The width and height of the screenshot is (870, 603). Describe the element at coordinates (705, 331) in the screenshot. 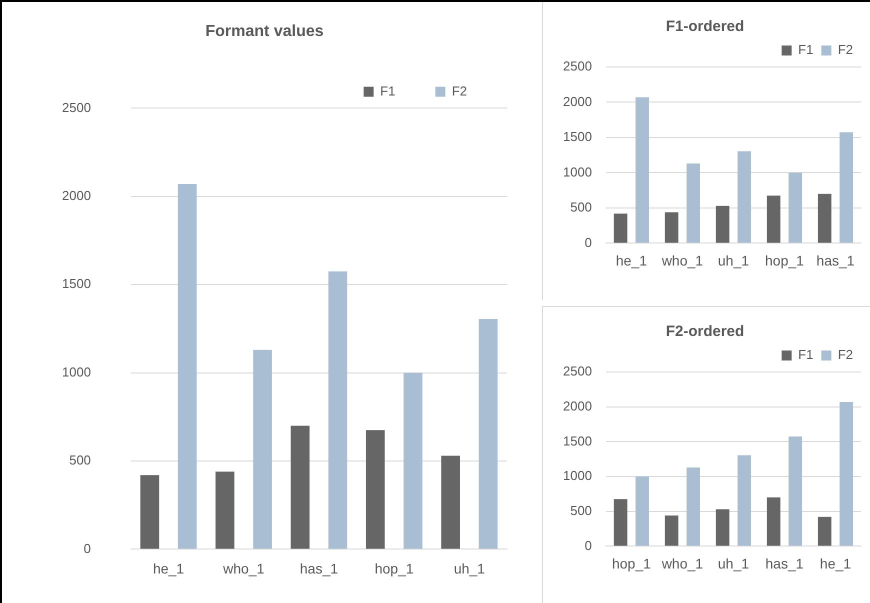

I see `chart-title: F2-ordered` at that location.